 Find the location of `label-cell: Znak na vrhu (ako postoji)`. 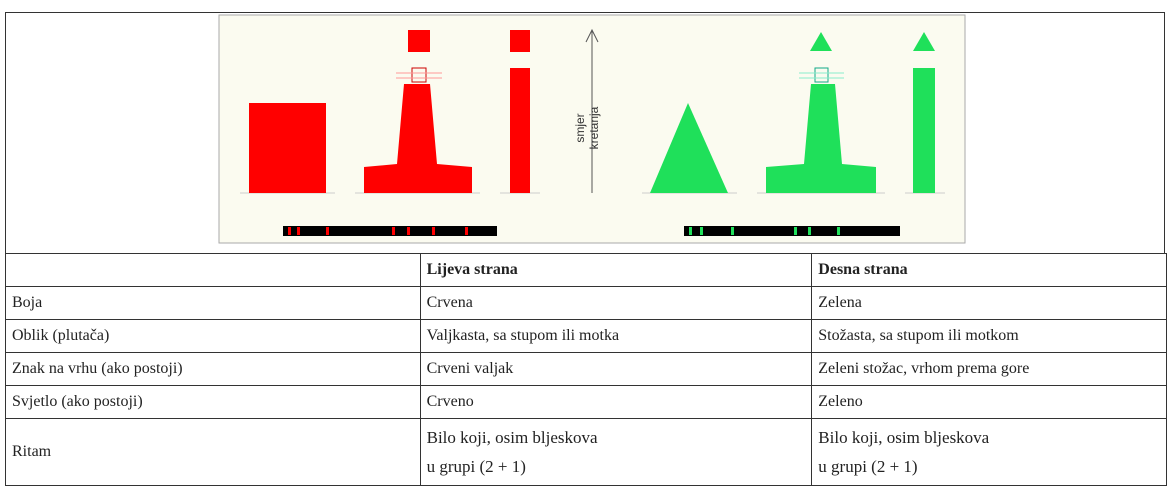

label-cell: Znak na vrhu (ako postoji) is located at coordinates (213, 369).